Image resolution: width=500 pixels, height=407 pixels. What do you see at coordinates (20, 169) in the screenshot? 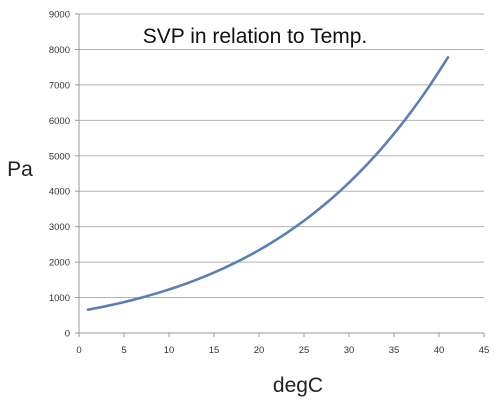
I see `y-axis-title: Pa` at bounding box center [20, 169].